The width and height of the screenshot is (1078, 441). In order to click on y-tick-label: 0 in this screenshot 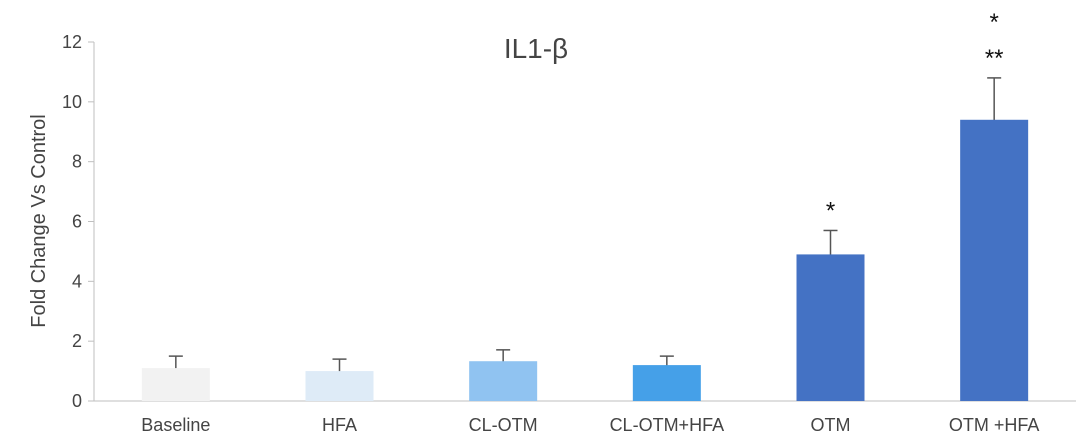, I will do `click(77, 401)`.